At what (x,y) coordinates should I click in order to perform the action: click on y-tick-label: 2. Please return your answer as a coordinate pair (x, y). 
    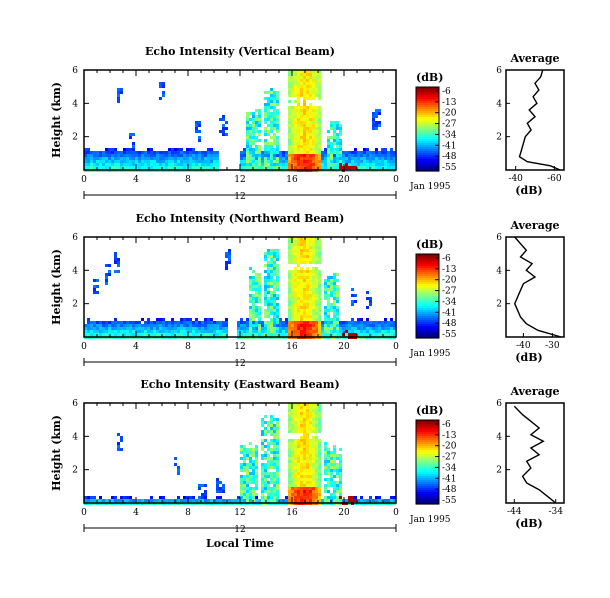
    Looking at the image, I should click on (75, 138).